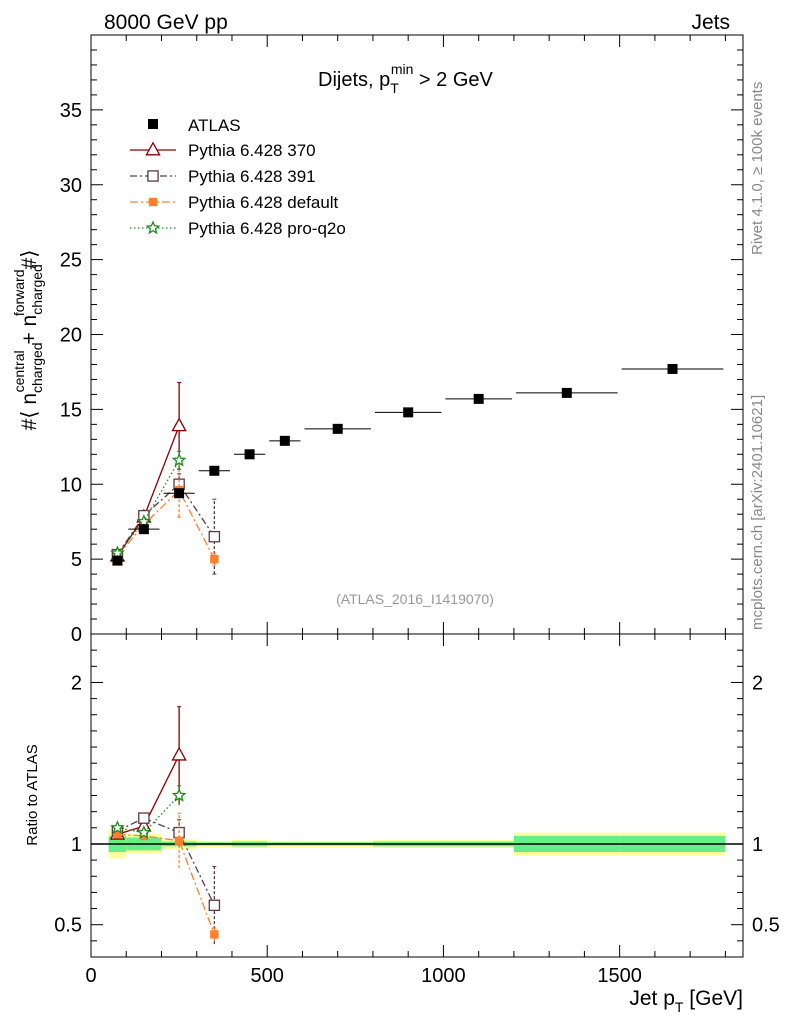 This screenshot has width=786, height=1024. I want to click on y-axis-label: #⟨ nchargedcentral + nchargedforward#⟩, so click(28, 340).